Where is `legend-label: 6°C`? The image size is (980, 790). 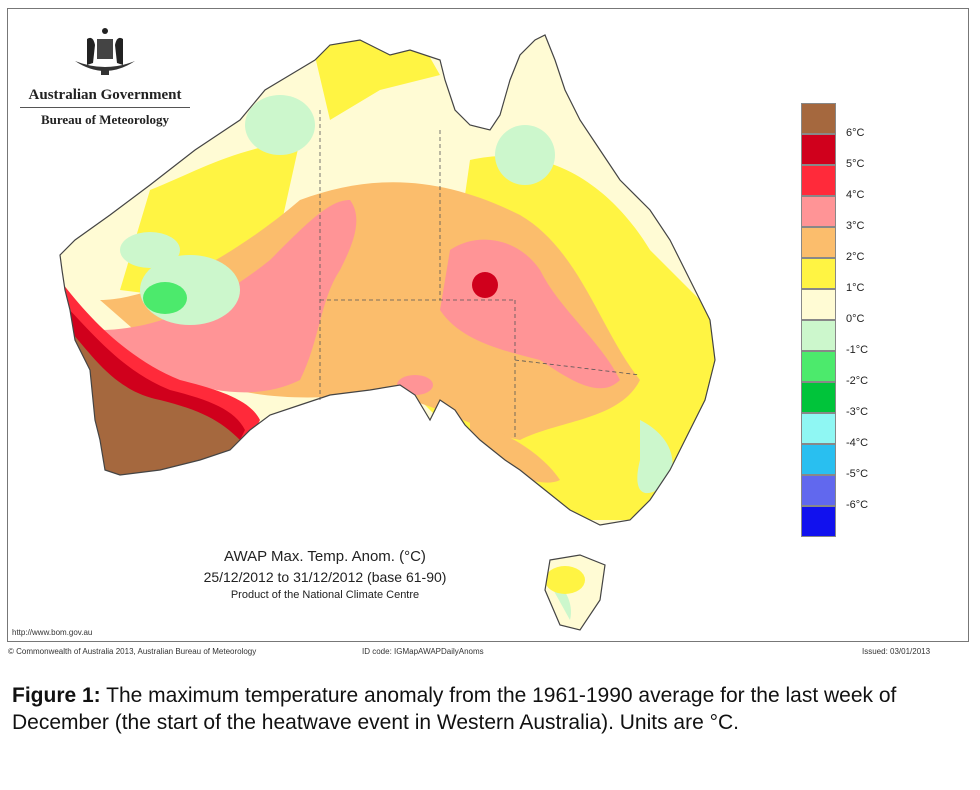
legend-label: 6°C is located at coordinates (855, 133).